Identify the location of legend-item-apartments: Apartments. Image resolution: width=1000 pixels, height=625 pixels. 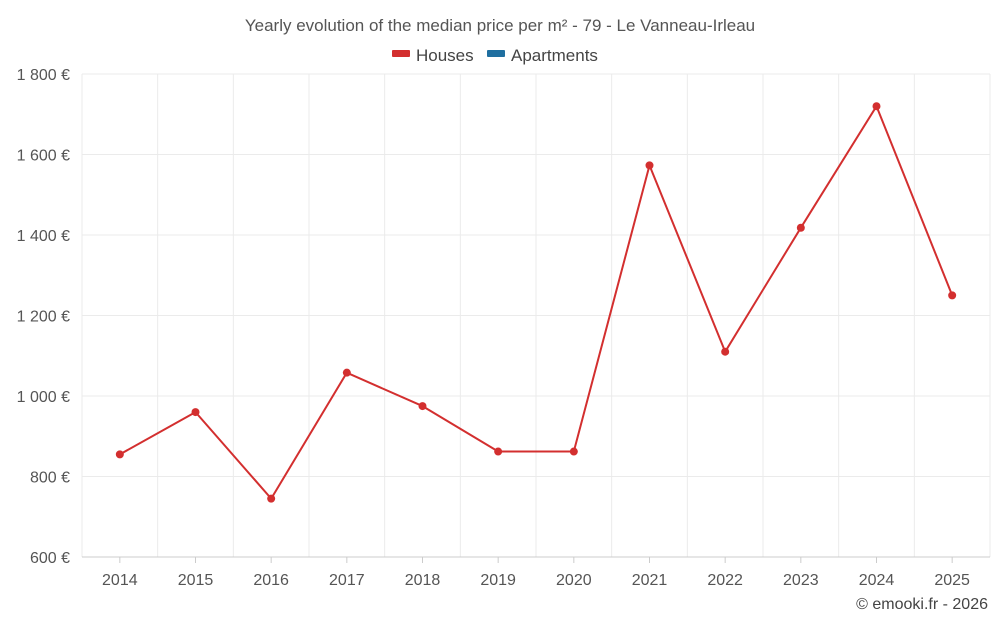
(542, 55).